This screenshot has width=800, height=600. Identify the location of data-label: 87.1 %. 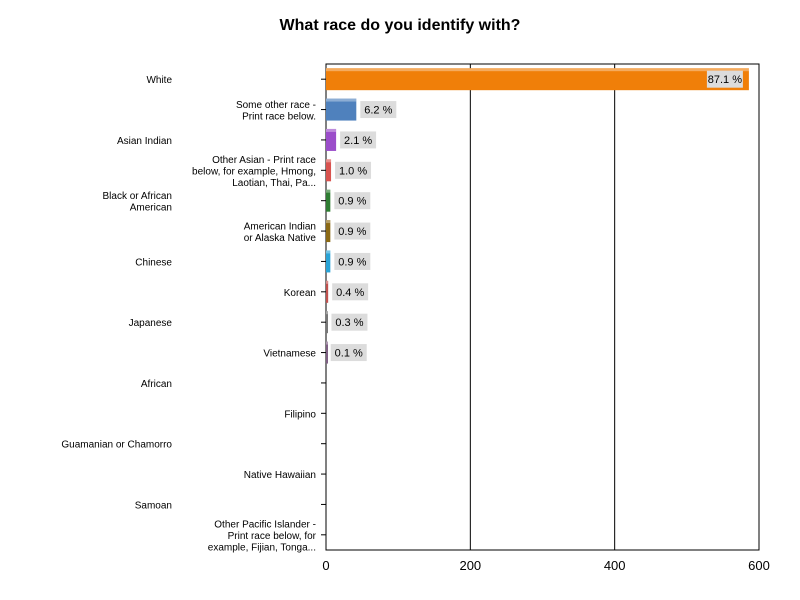
(725, 80).